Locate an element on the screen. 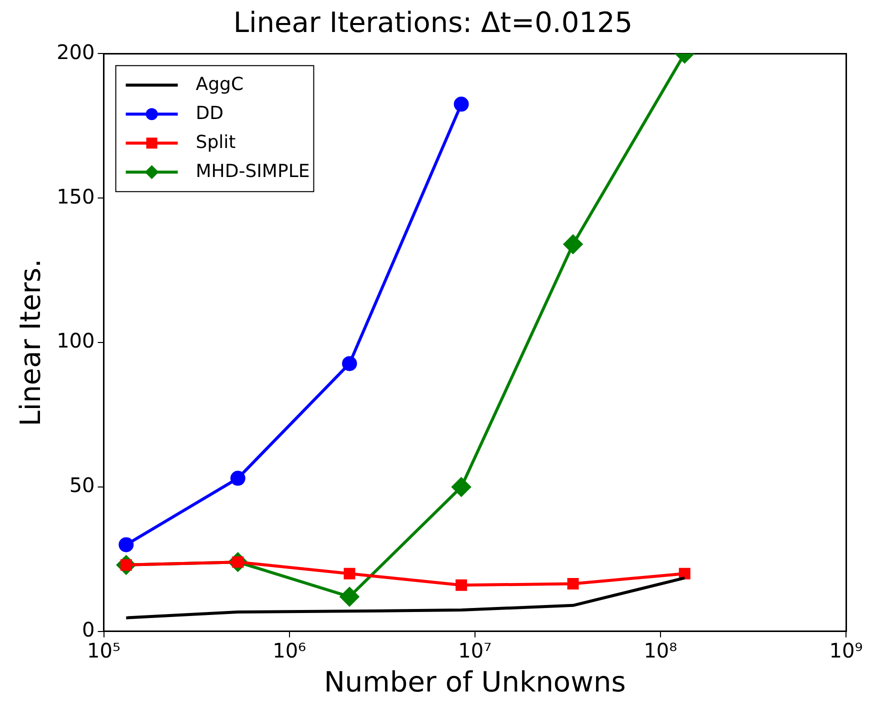  y-axis-title: Linear Iters. is located at coordinates (31, 342).